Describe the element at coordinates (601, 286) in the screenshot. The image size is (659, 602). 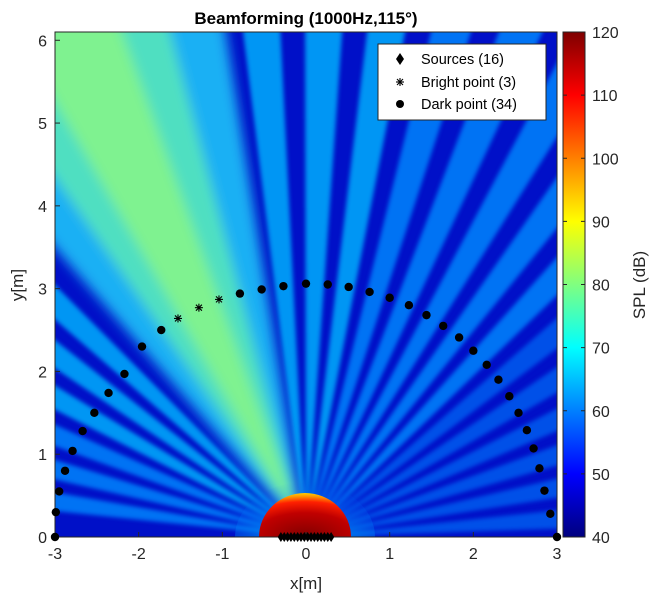
I see `colorbar-tick-label: 80` at that location.